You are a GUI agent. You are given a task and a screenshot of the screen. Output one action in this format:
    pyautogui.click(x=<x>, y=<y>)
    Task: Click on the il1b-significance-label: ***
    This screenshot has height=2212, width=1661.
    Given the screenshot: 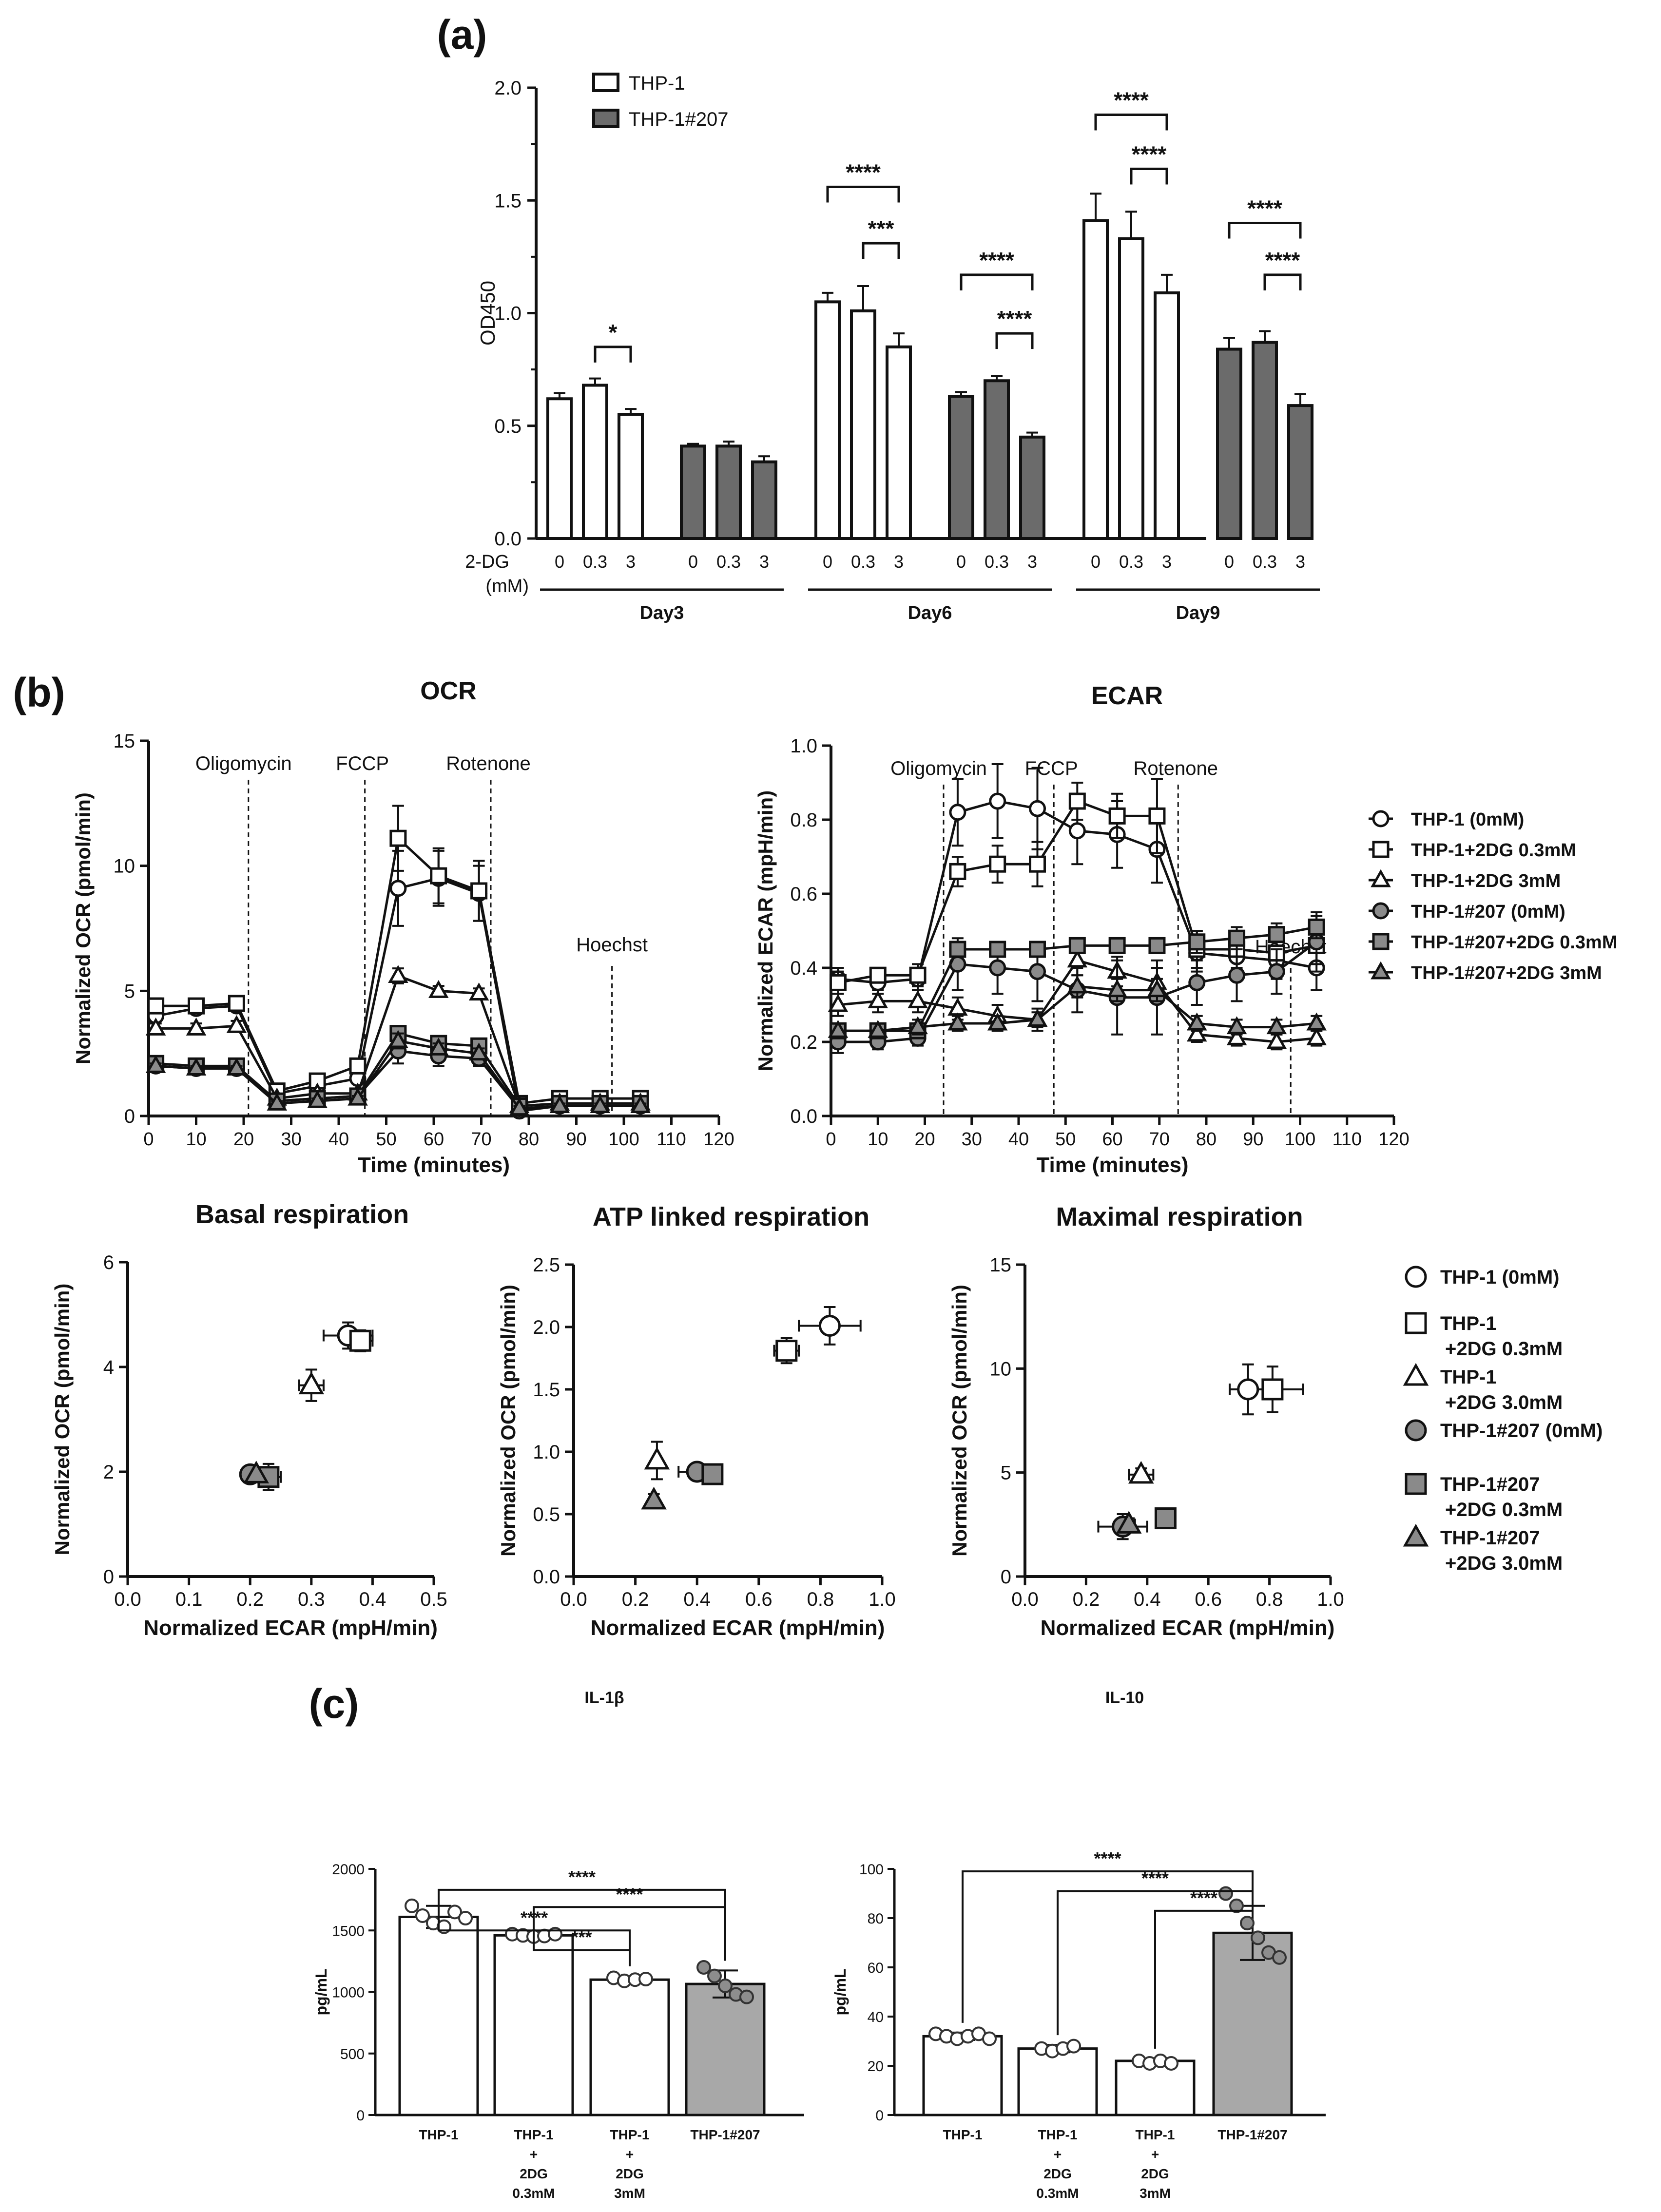 What is the action you would take?
    pyautogui.click(x=581, y=1937)
    